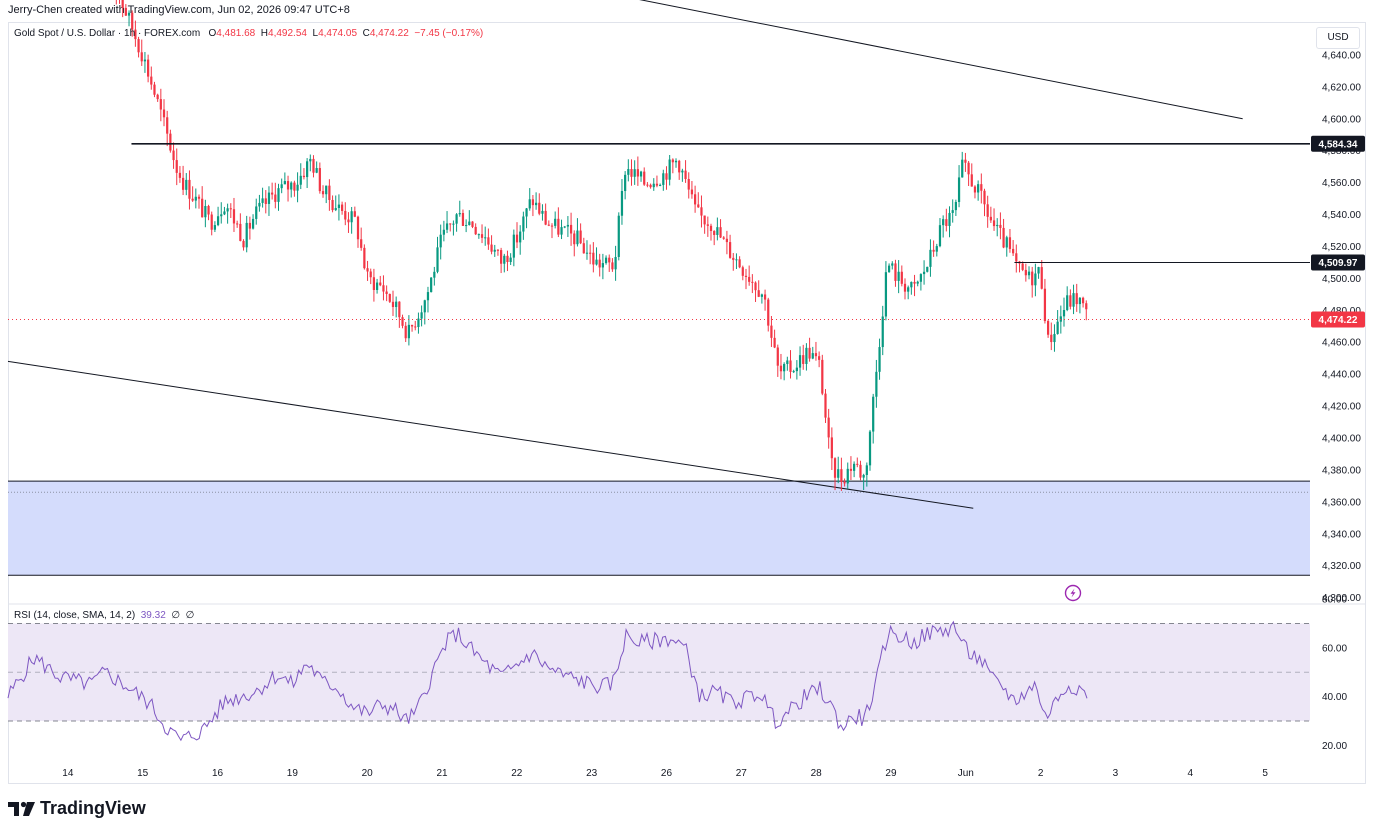  What do you see at coordinates (315, 33) in the screenshot?
I see `low-key: L` at bounding box center [315, 33].